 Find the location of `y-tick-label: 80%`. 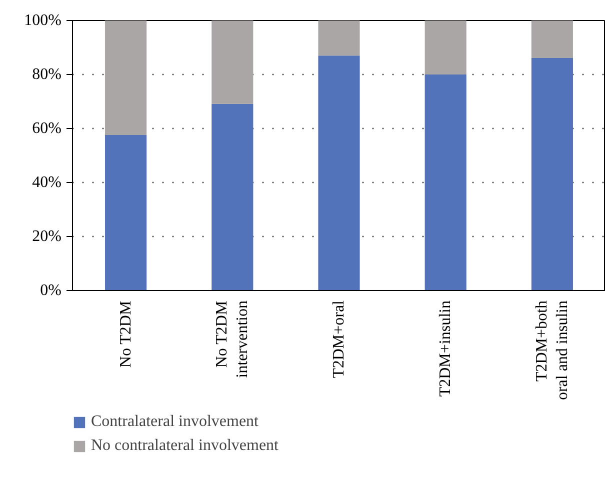

y-tick-label: 80% is located at coordinates (47, 74).